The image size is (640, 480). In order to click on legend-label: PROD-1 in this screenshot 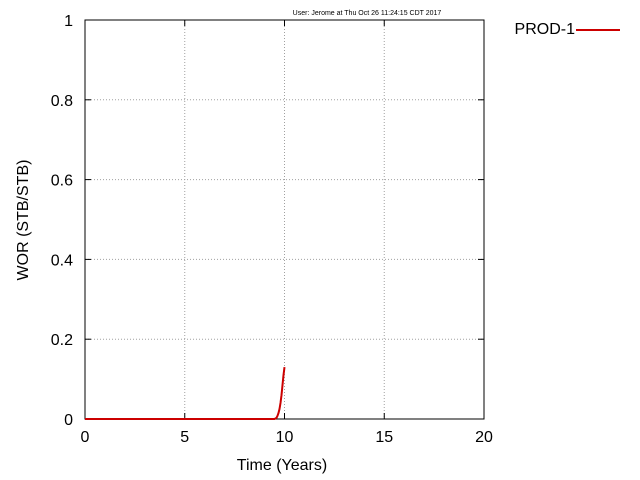, I will do `click(545, 29)`.